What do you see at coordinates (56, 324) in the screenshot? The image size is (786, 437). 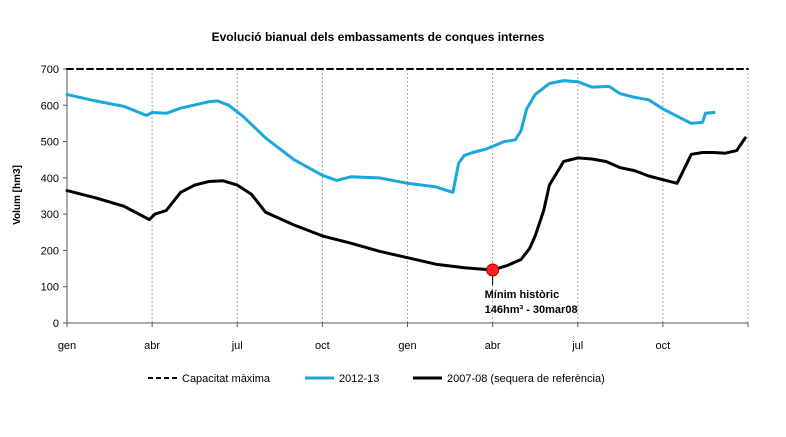 I see `y-tick-label: 0` at bounding box center [56, 324].